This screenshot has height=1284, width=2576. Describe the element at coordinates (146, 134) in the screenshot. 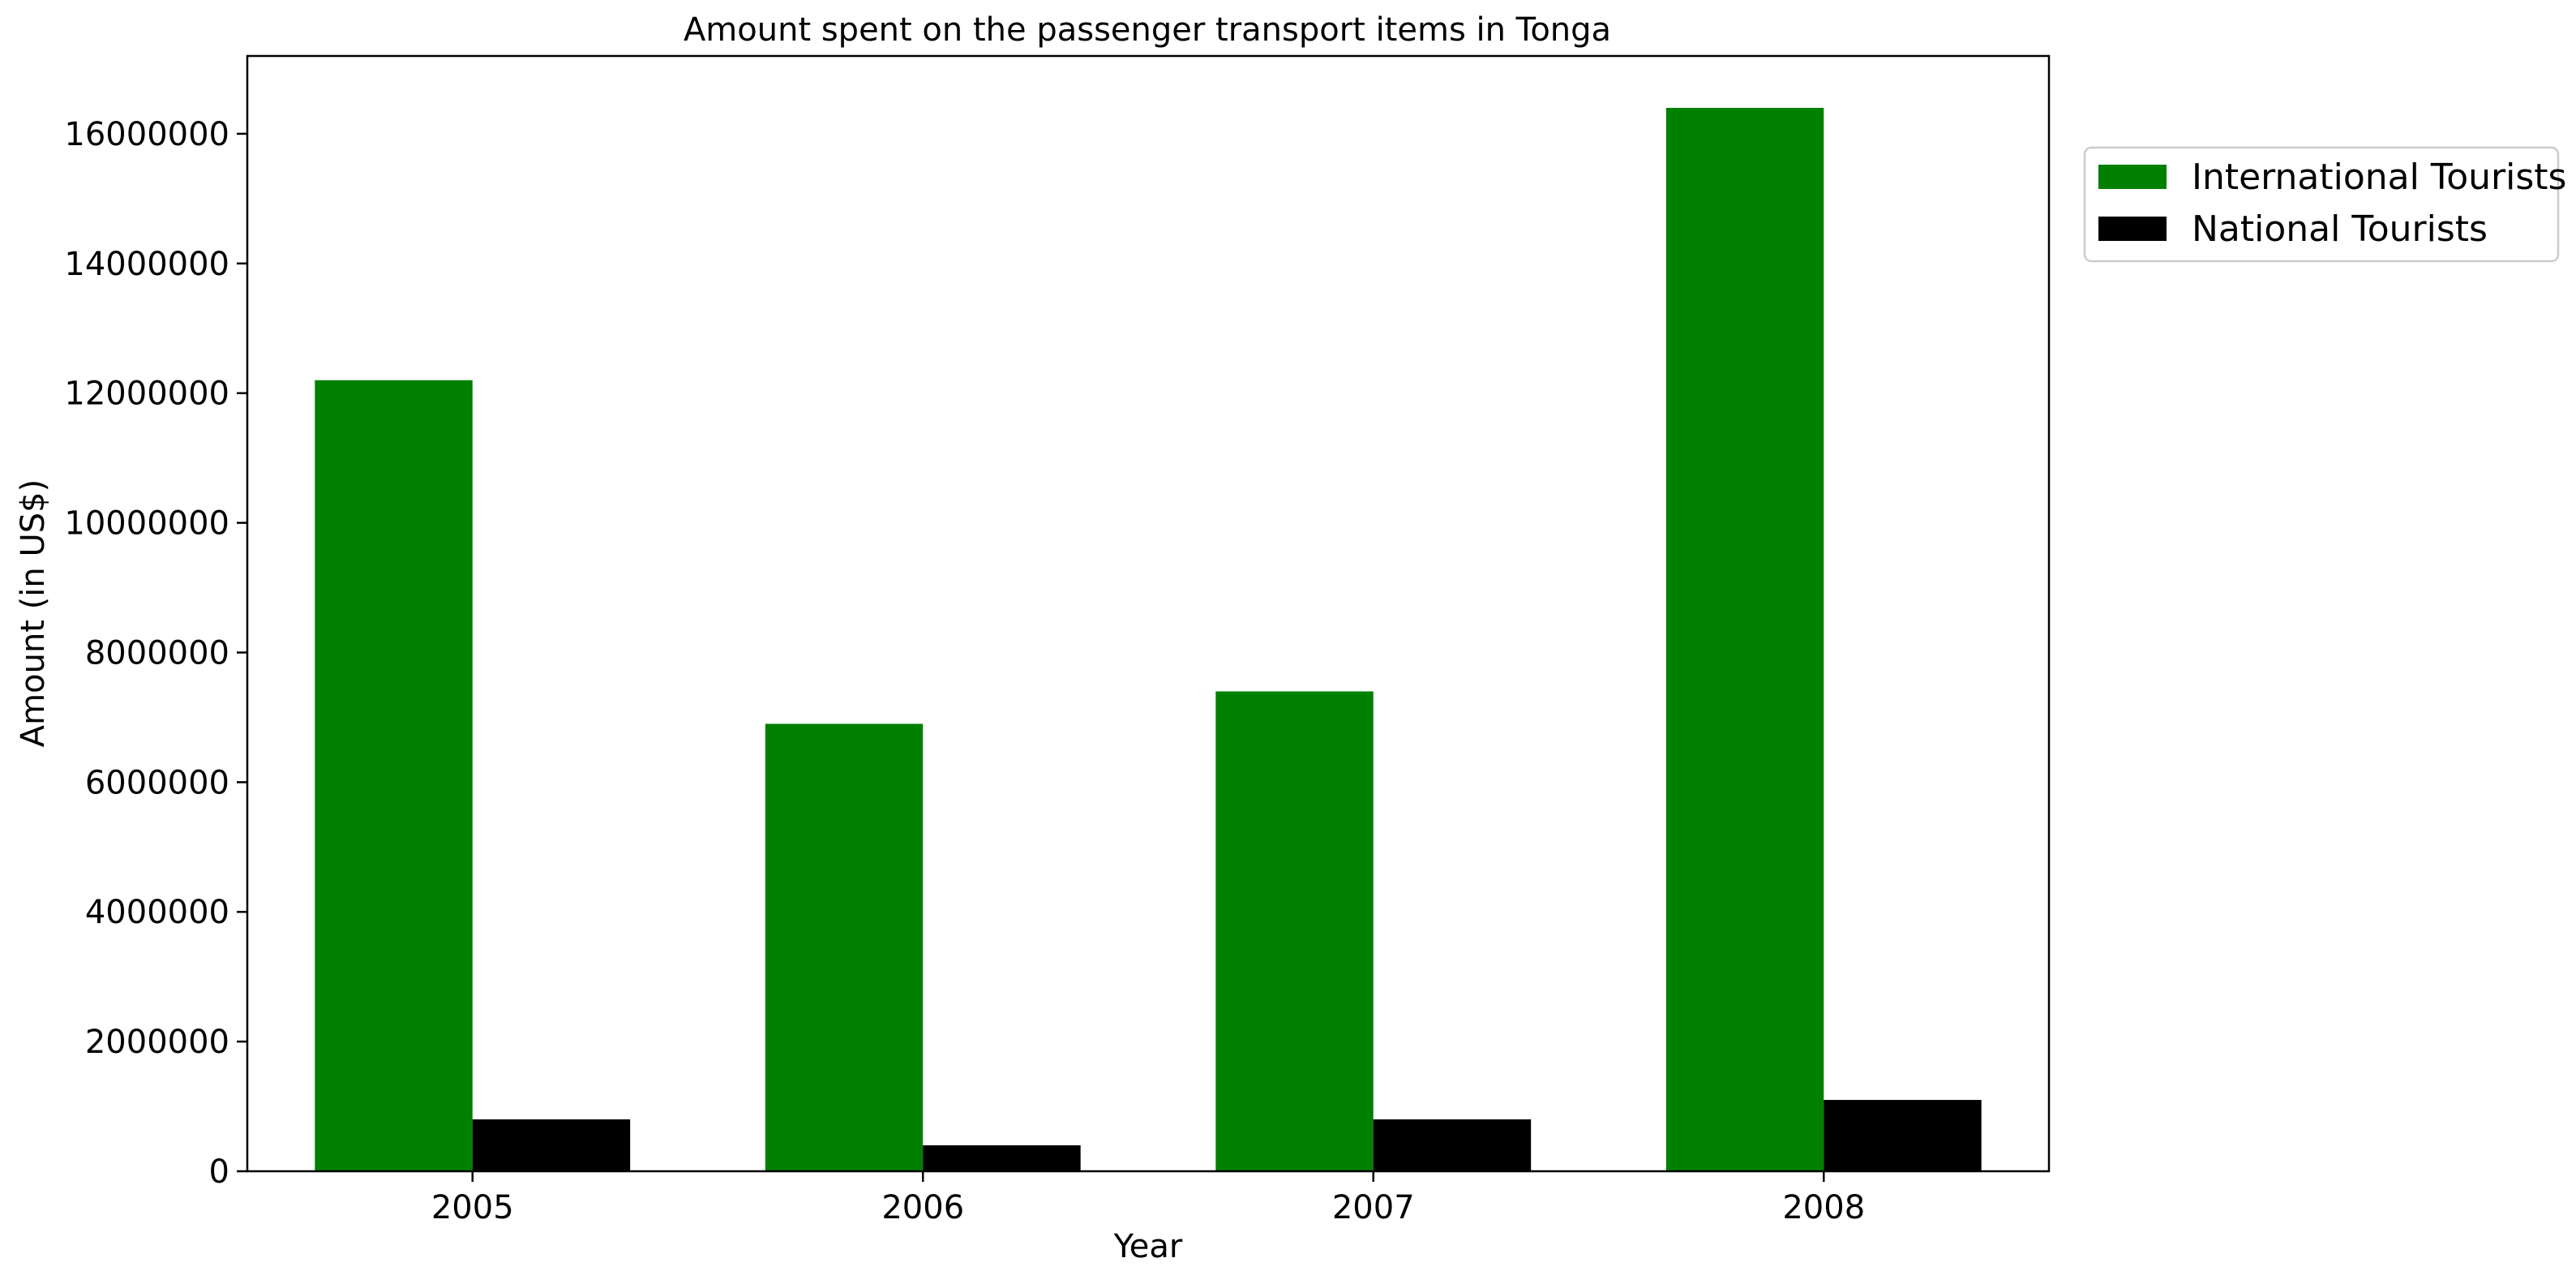

I see `y-tick-label: 16000000` at that location.